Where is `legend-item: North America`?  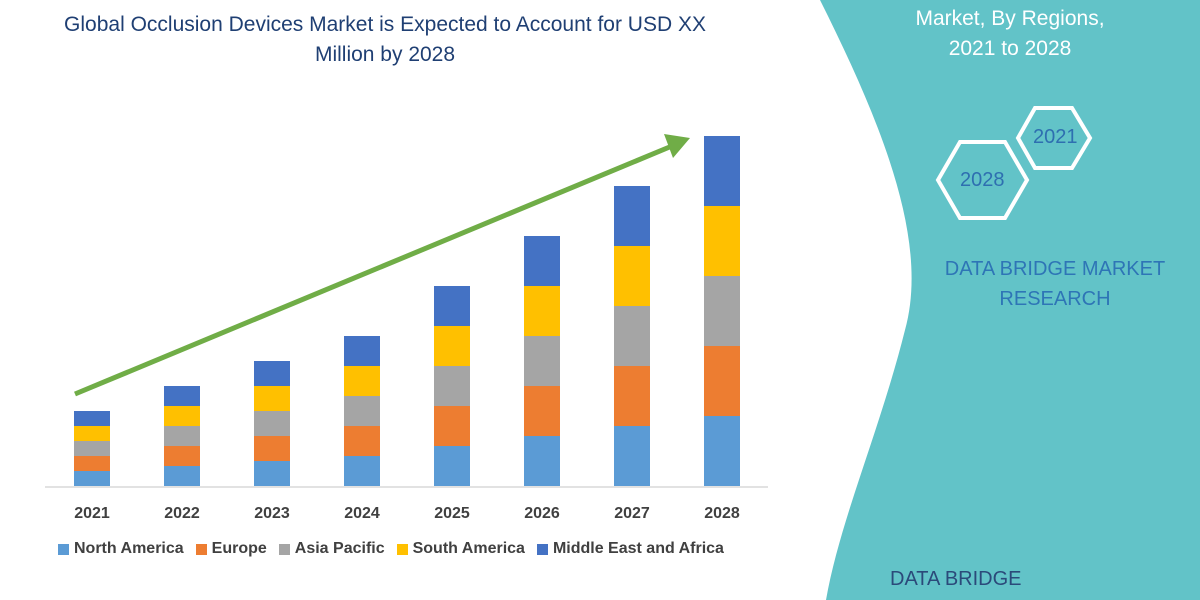
legend-item: North America is located at coordinates (121, 549).